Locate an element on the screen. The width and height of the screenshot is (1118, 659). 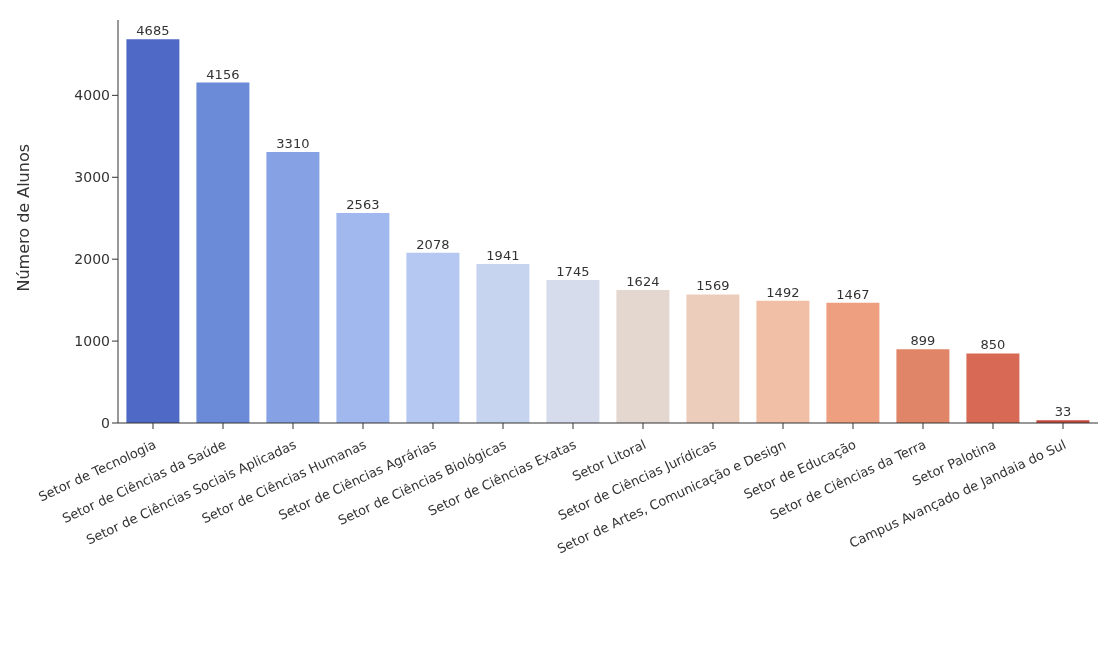
data-label: 899 is located at coordinates (923, 341).